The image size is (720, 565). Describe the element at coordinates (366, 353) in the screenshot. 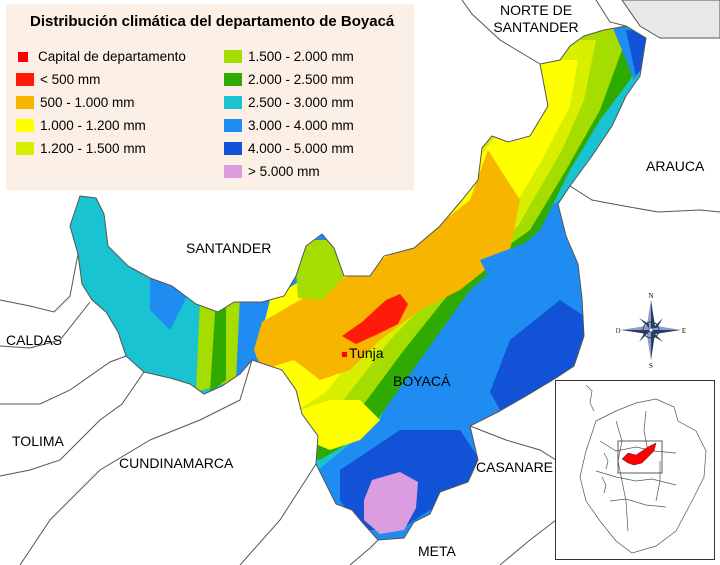

I see `capital-label: Tunja` at that location.